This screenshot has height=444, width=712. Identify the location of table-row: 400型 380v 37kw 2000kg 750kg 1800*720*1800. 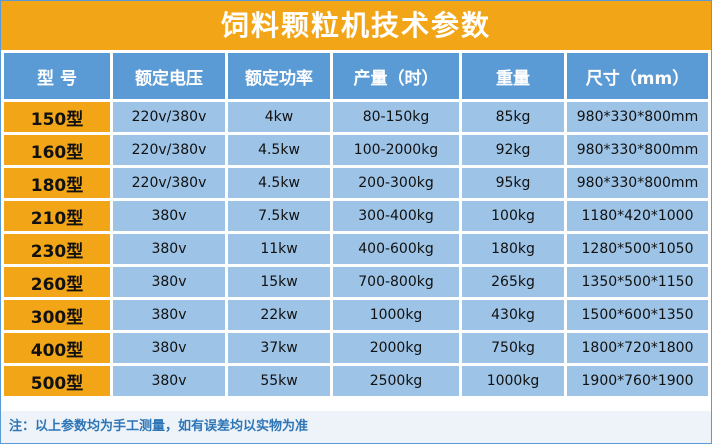
(356, 348).